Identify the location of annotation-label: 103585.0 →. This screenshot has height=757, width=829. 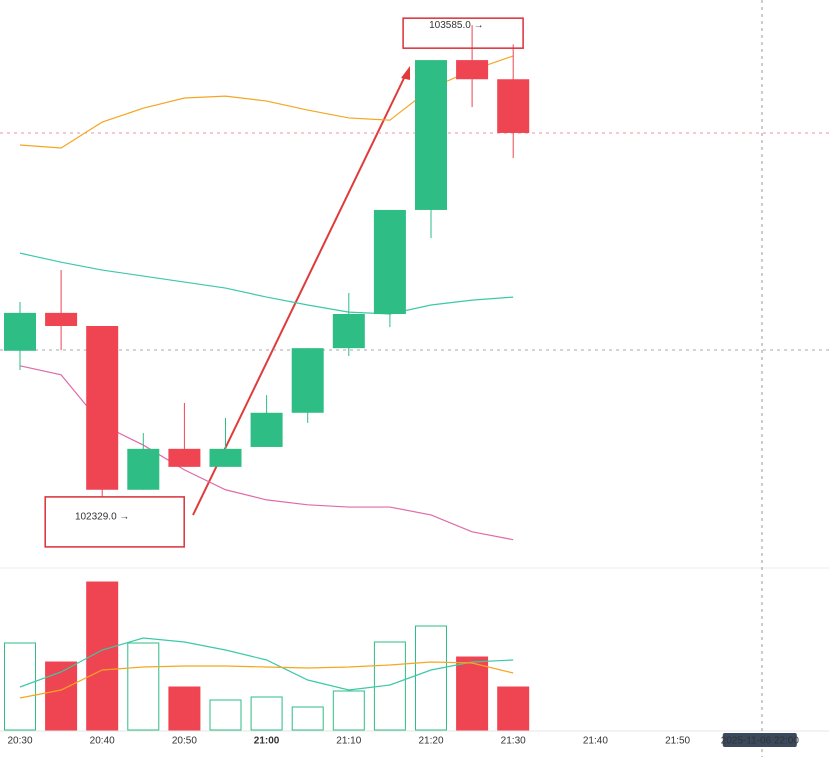
(456, 25).